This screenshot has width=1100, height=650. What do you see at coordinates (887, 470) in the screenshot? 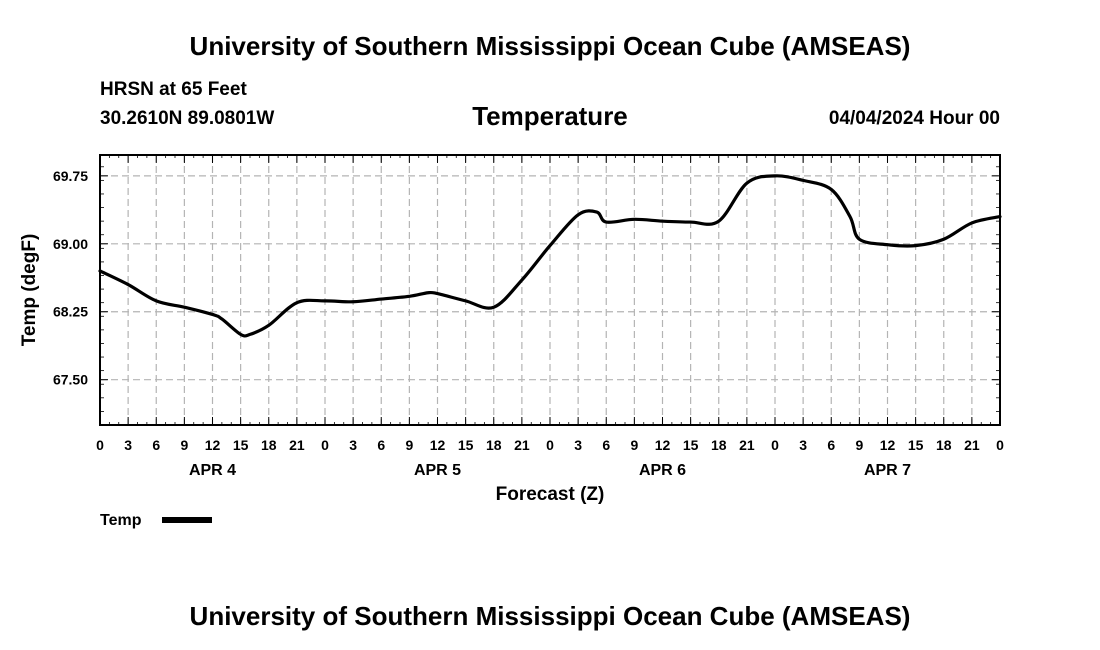
I see `day-label: APR 7` at bounding box center [887, 470].